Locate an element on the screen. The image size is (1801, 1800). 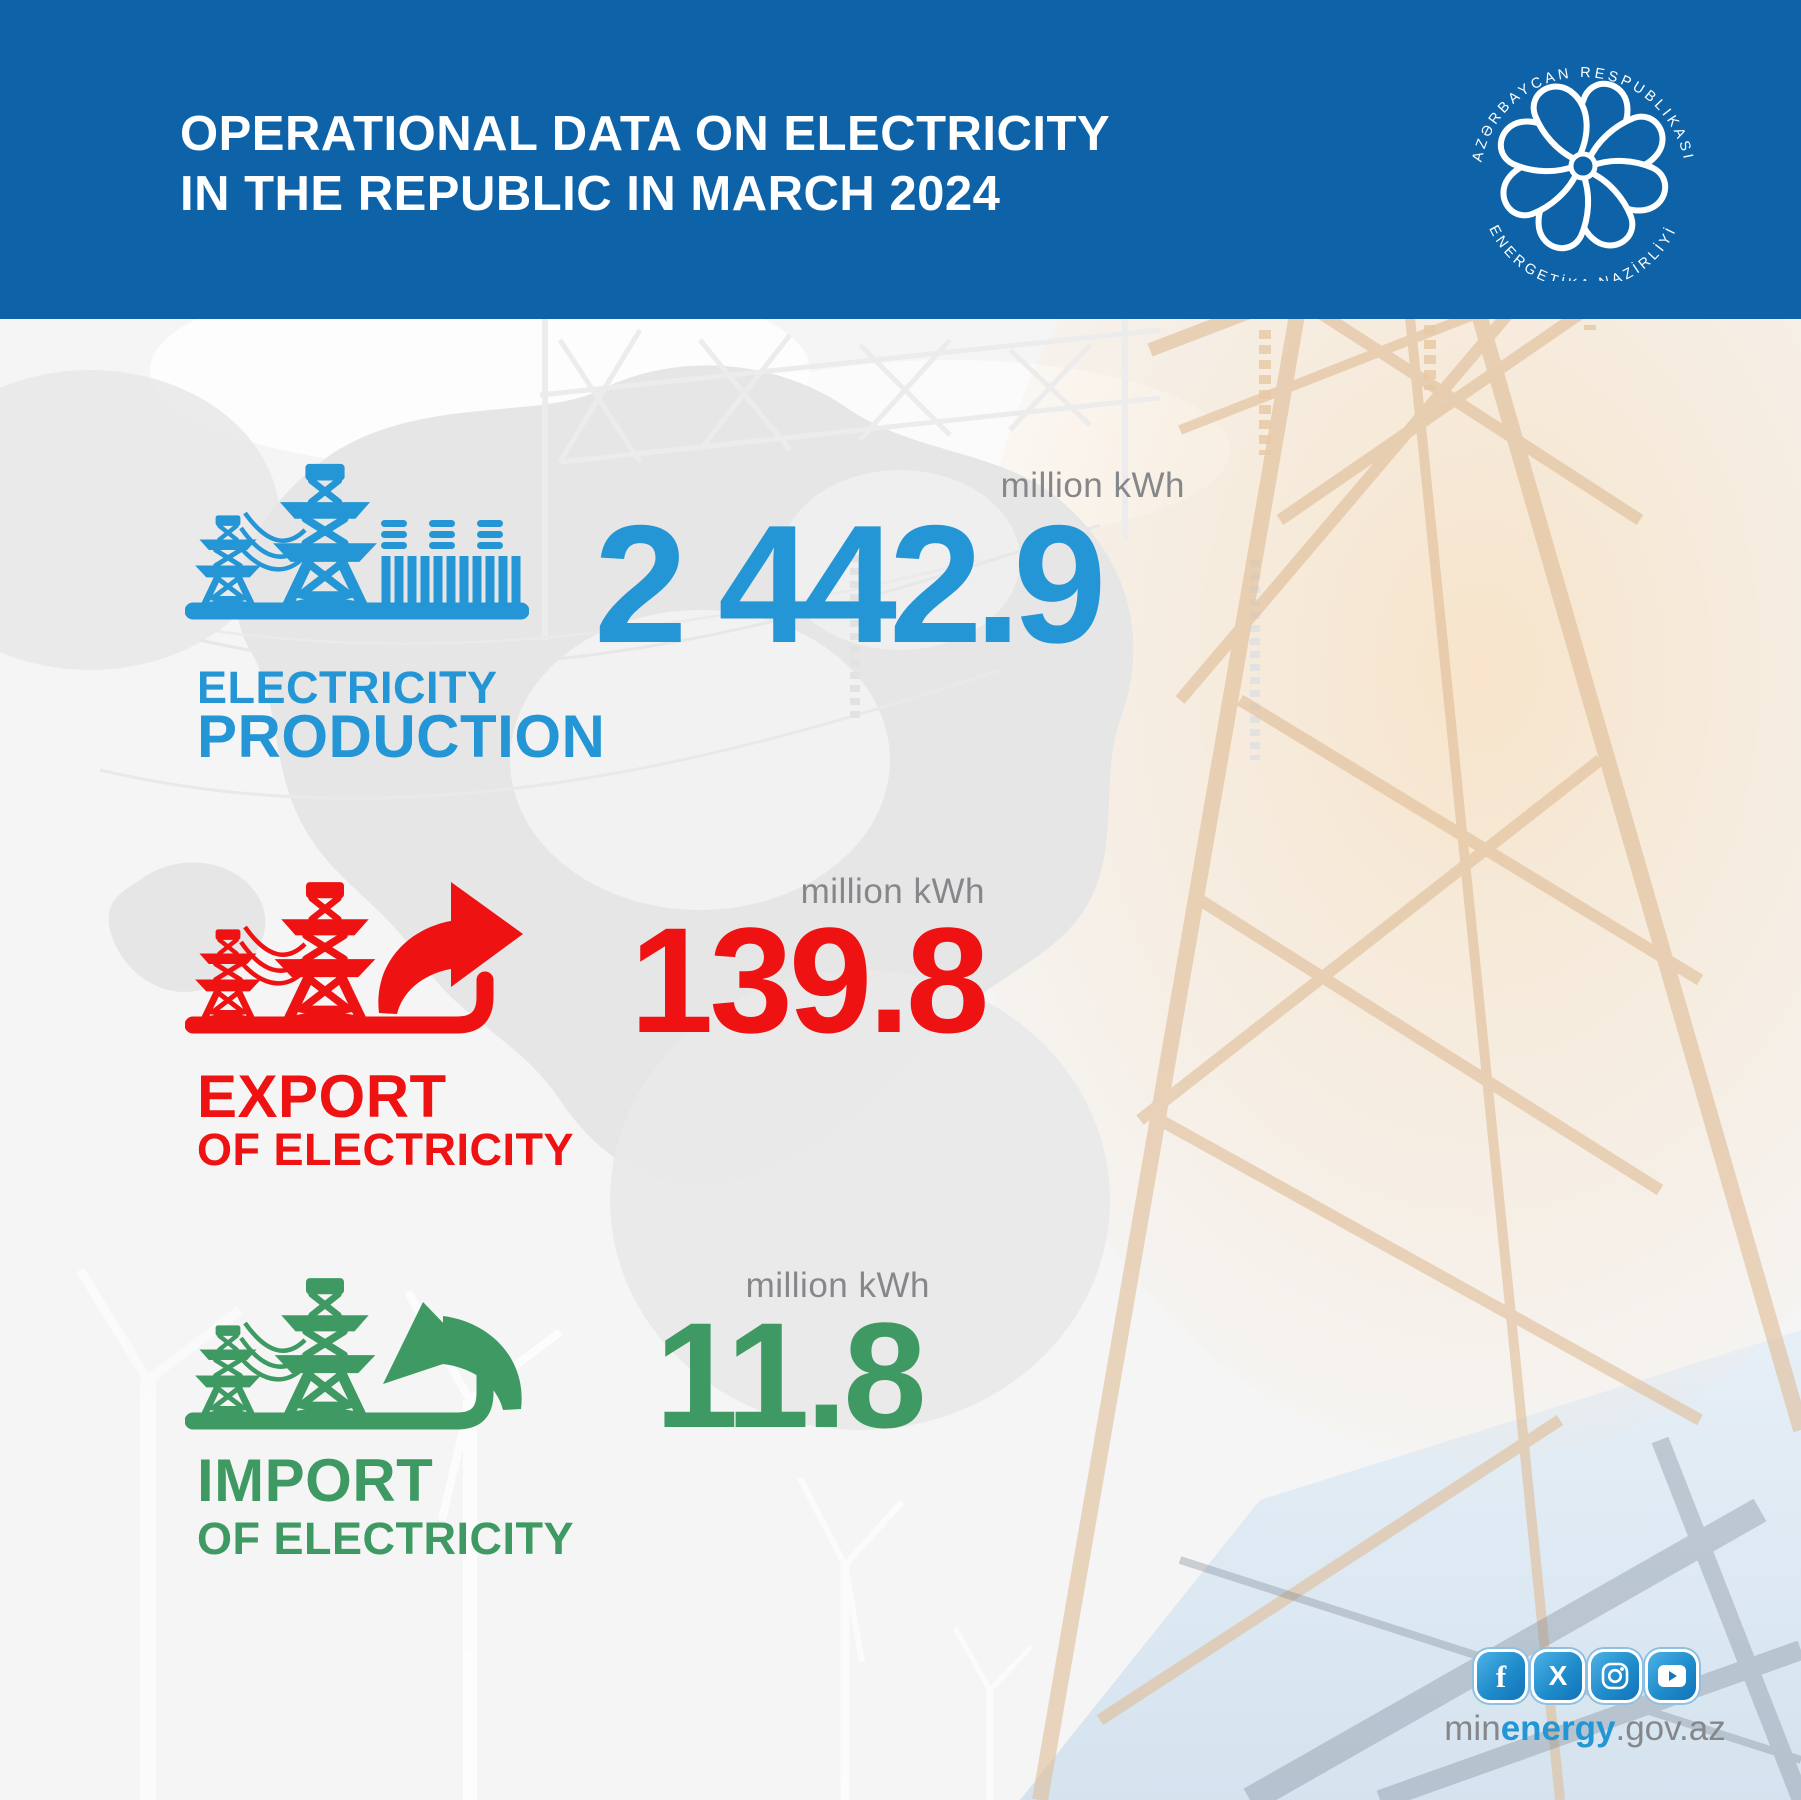
title-line-1: OPERATIONAL DATA ON ELECTRICITY is located at coordinates (645, 134).